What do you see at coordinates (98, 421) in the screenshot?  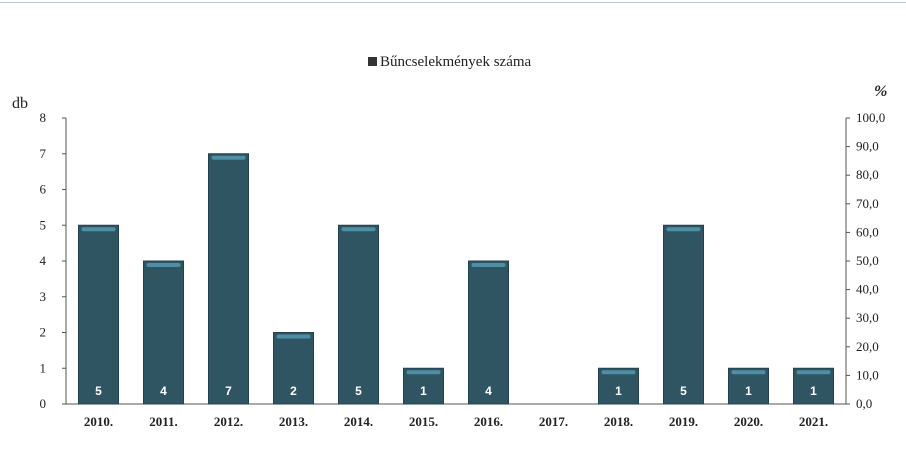 I see `x-tick-label: 2010.` at bounding box center [98, 421].